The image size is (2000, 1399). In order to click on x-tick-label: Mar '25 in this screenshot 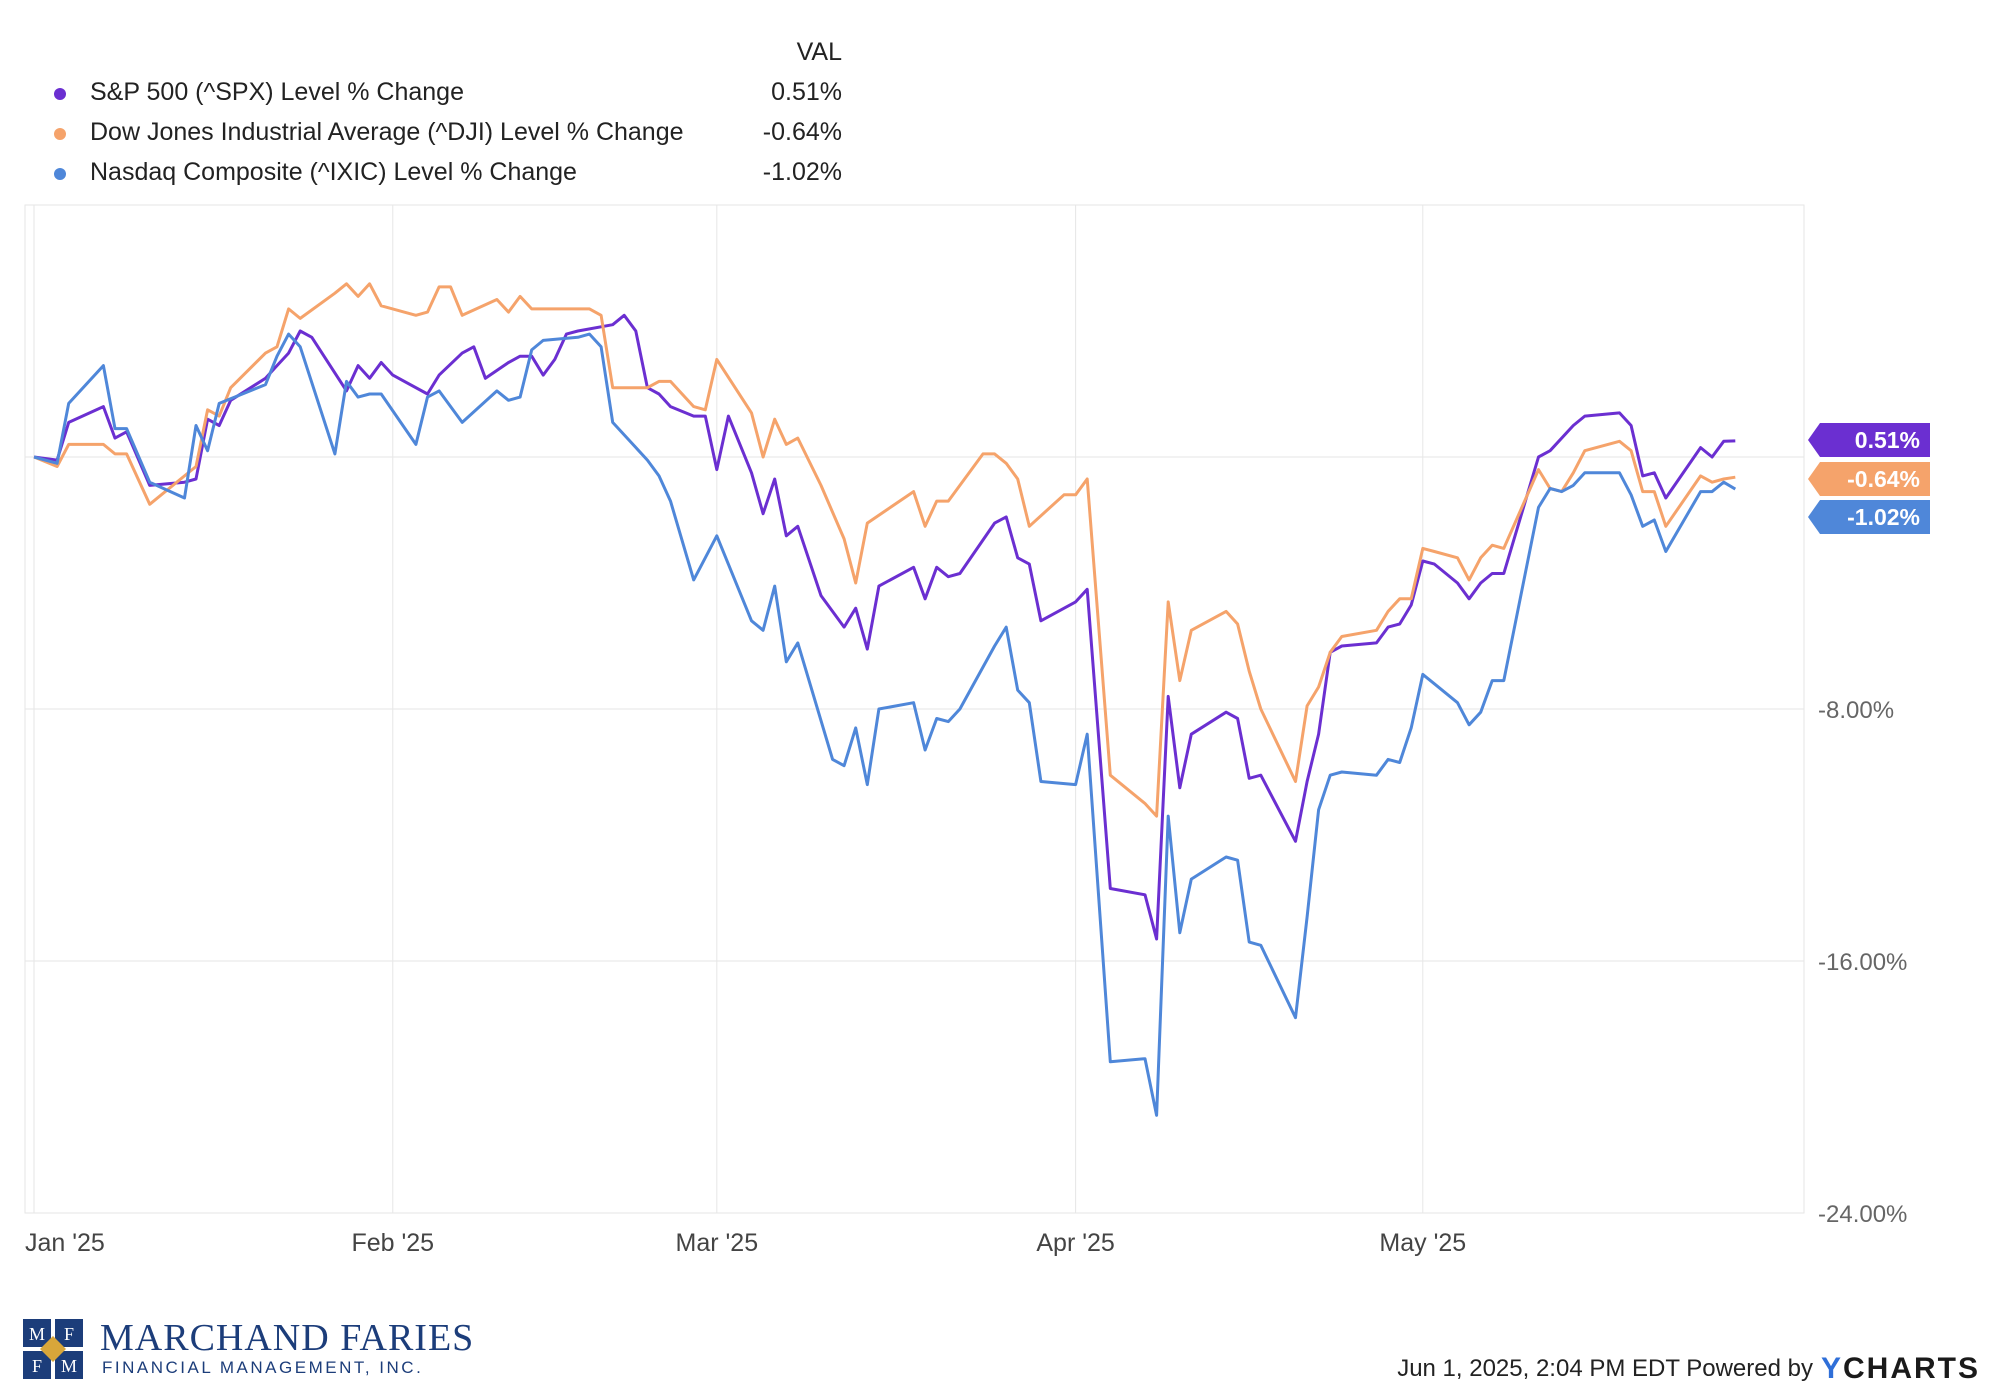, I will do `click(717, 1243)`.